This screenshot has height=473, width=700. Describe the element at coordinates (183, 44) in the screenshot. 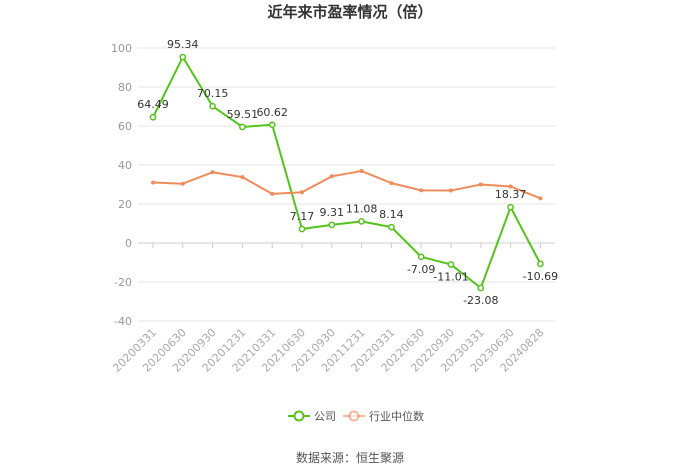

I see `data-label: 95.34` at that location.